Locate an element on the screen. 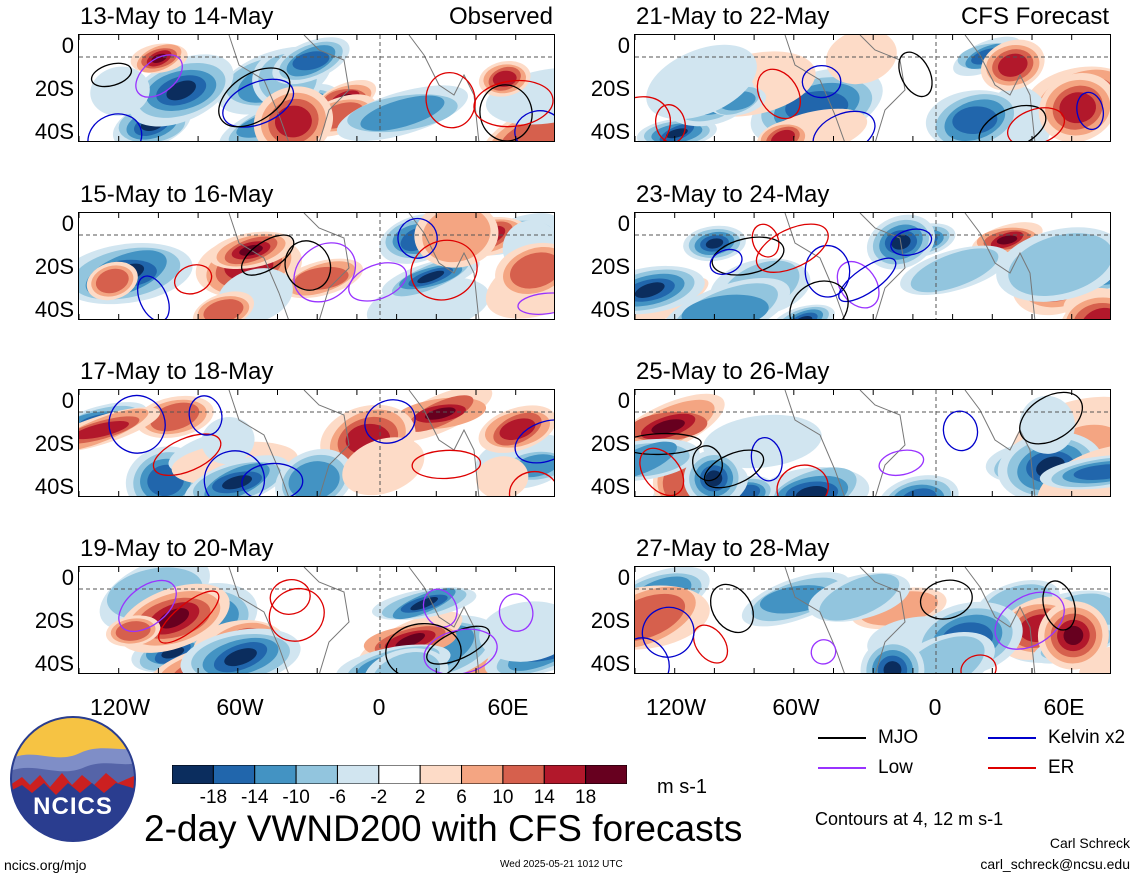 The image size is (1135, 878). contour-note: Contours at 4, 12 m s-1 is located at coordinates (909, 819).